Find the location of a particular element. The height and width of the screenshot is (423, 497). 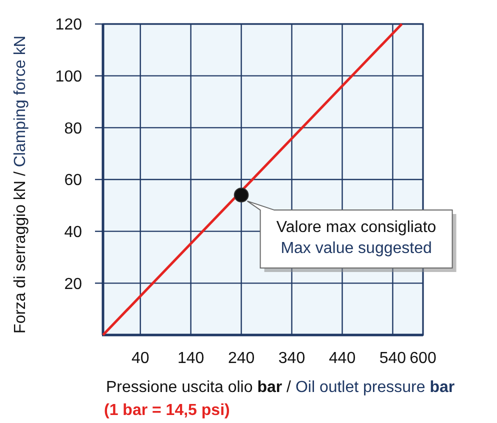

x-tick-label: 140 is located at coordinates (190, 358).